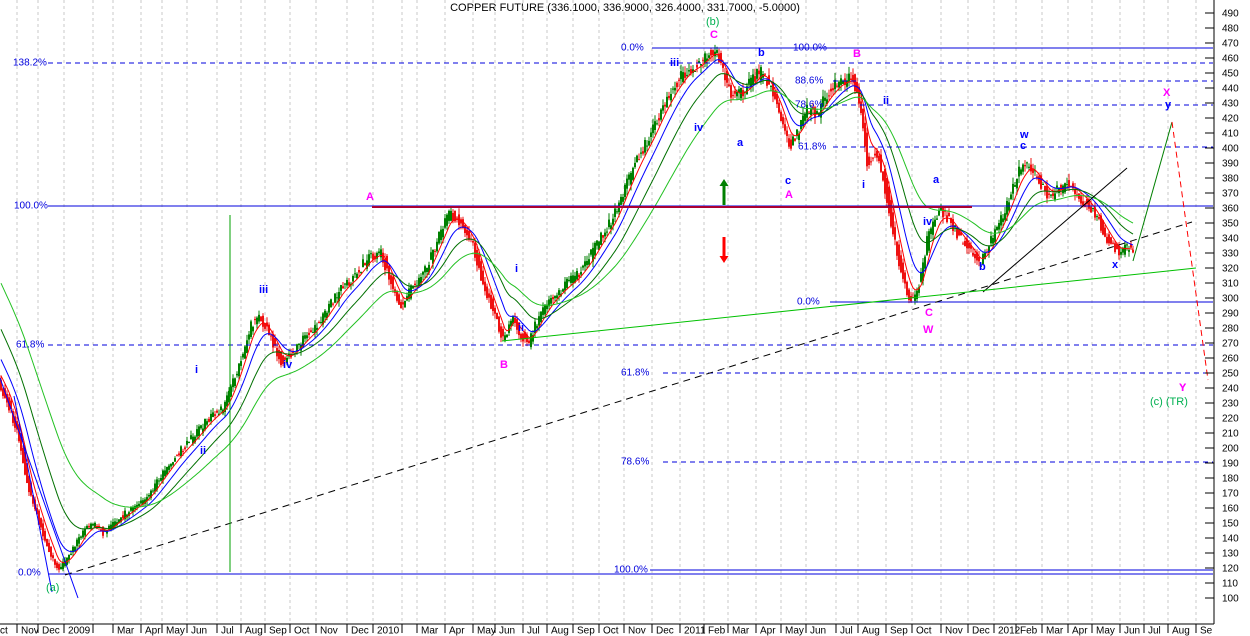  Describe the element at coordinates (1230, 269) in the screenshot. I see `svg-text: 320` at that location.